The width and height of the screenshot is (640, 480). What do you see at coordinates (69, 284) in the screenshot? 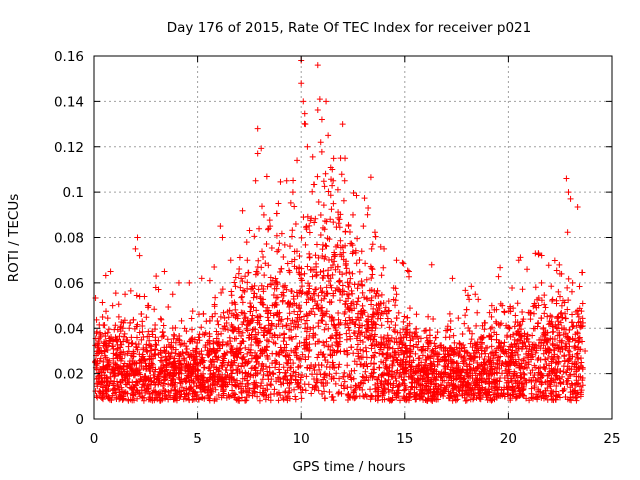
I see `y-tick-label: 0.06` at bounding box center [69, 284].